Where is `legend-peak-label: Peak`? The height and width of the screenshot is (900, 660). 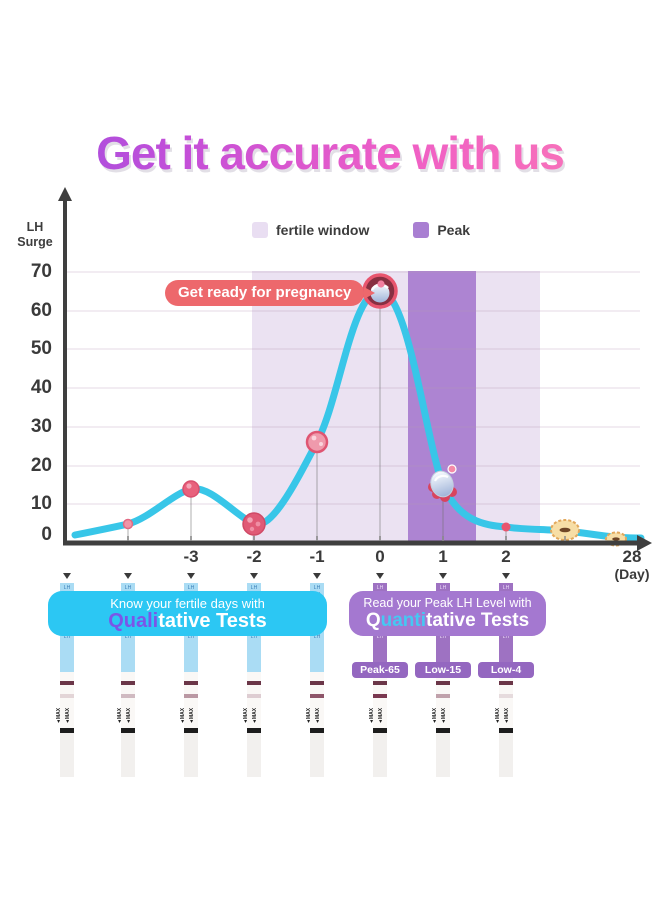
legend-peak-label: Peak is located at coordinates (454, 230).